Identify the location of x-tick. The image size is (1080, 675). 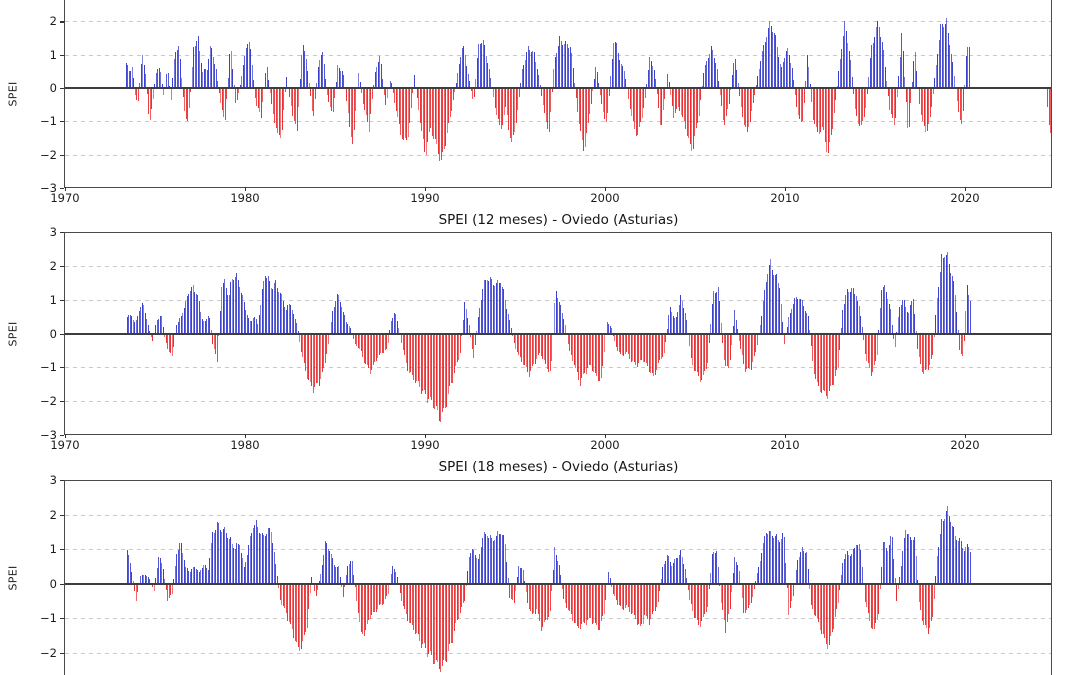
(966, 189).